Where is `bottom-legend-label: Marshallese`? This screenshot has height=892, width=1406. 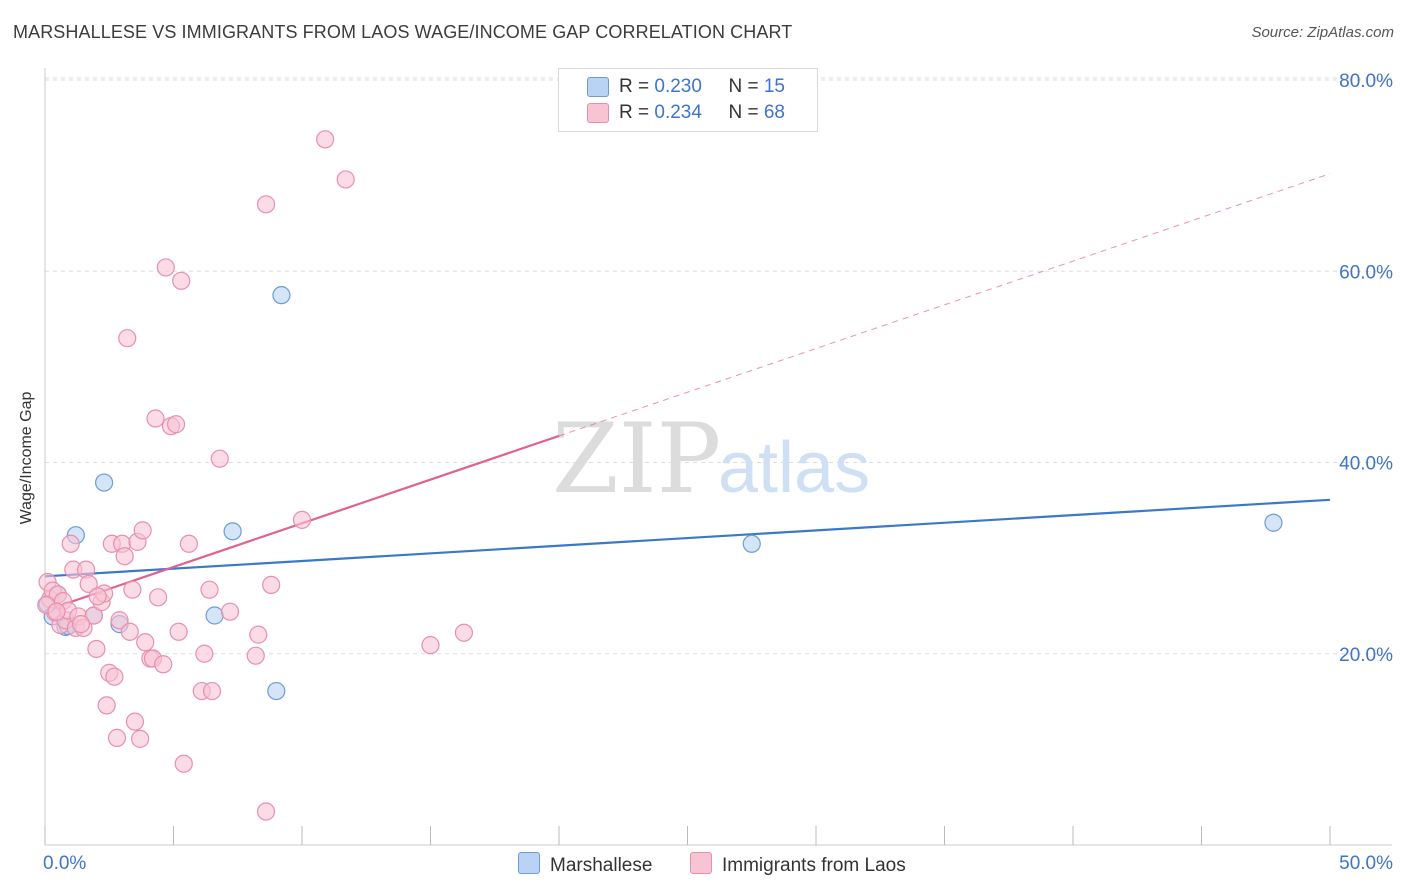 bottom-legend-label: Marshallese is located at coordinates (601, 865).